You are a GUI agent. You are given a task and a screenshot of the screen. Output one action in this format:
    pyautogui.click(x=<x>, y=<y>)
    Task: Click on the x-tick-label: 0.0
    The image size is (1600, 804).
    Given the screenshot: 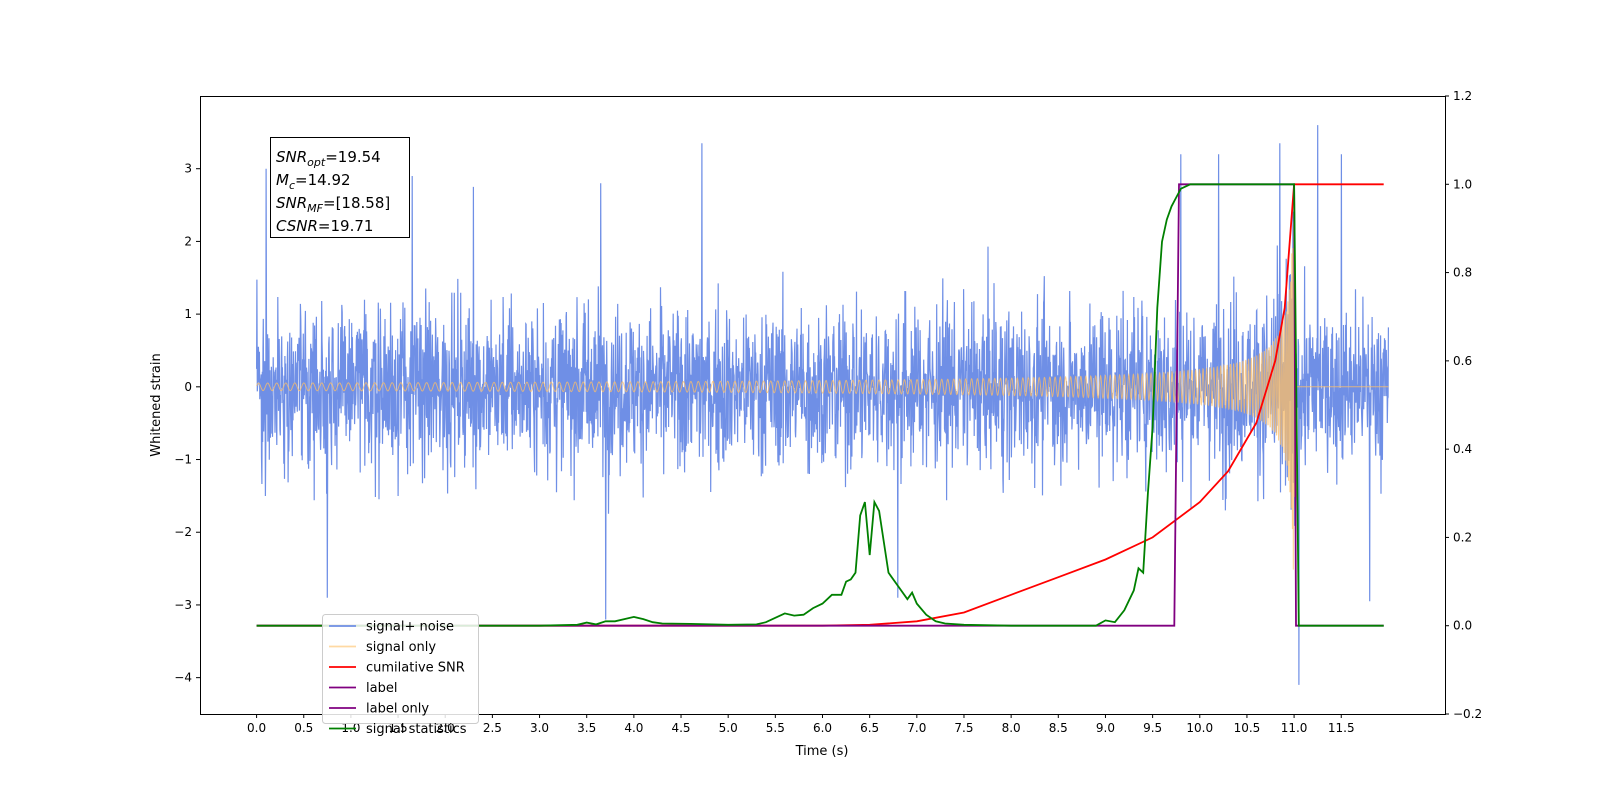 What is the action you would take?
    pyautogui.click(x=256, y=728)
    